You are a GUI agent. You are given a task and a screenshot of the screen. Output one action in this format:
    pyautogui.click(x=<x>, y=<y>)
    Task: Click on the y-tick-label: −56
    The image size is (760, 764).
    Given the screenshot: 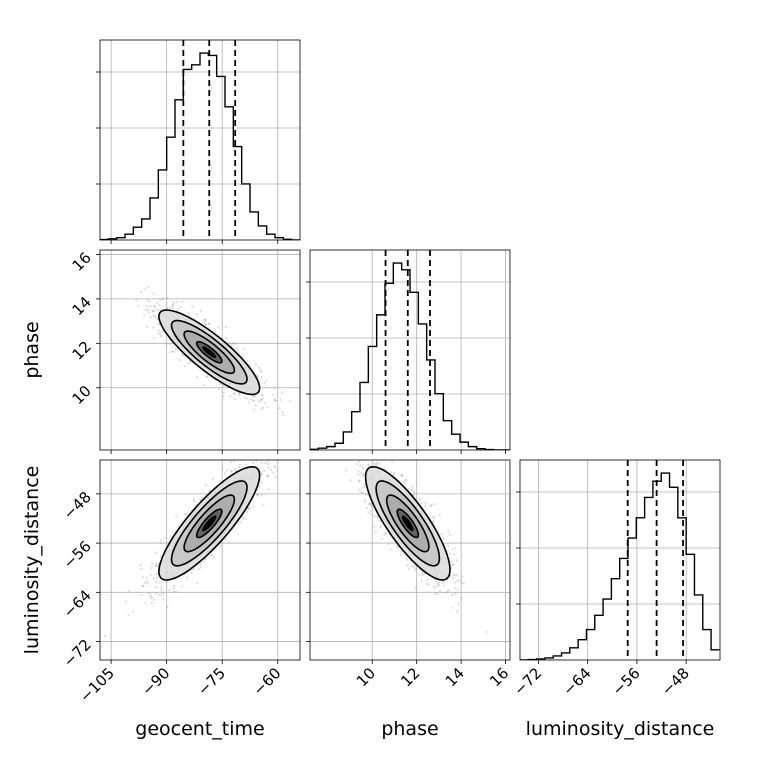 What is the action you would take?
    pyautogui.click(x=77, y=554)
    